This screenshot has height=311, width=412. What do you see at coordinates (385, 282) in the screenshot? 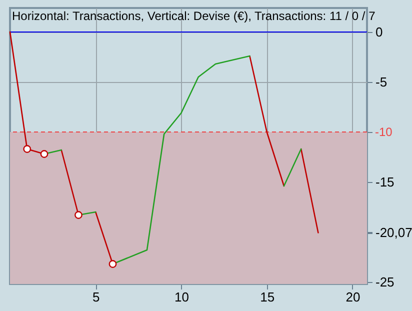
I see `y-tick-label: -25` at bounding box center [385, 282].